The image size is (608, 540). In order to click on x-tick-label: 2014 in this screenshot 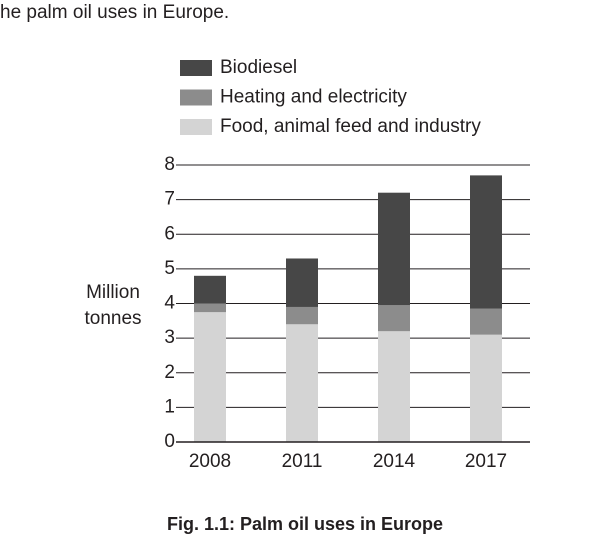, I will do `click(394, 461)`.